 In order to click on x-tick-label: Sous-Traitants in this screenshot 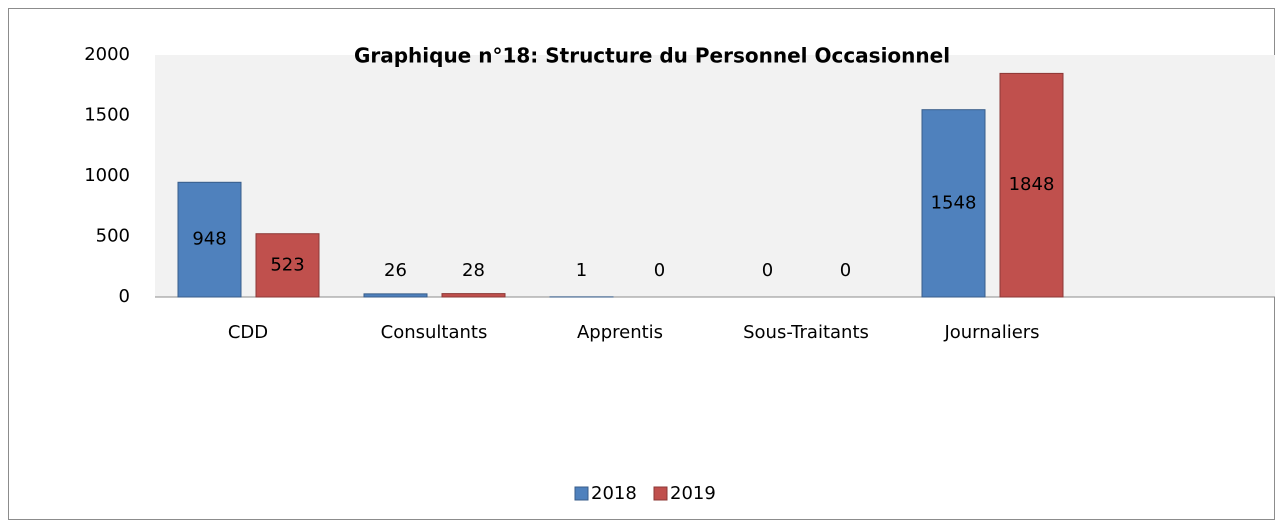, I will do `click(806, 332)`.